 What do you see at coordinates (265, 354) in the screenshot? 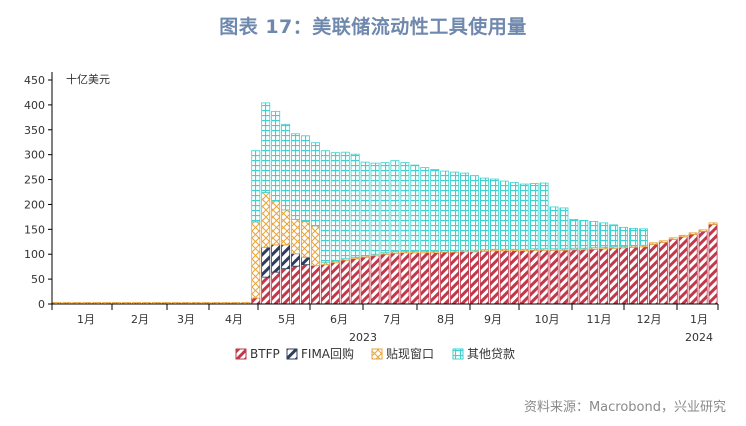
I see `legend-label: BTFP` at bounding box center [265, 354].